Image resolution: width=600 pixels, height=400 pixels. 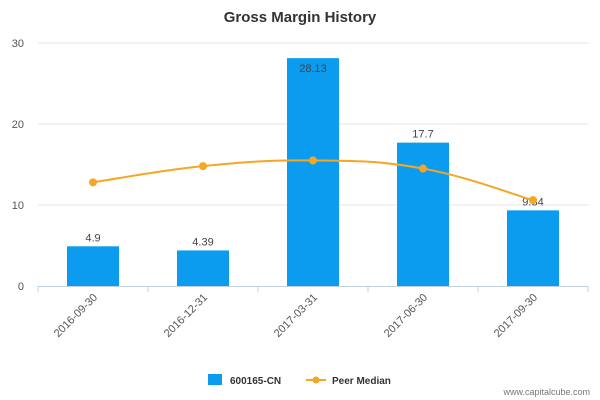 What do you see at coordinates (21, 287) in the screenshot?
I see `y-tick-label: 0` at bounding box center [21, 287].